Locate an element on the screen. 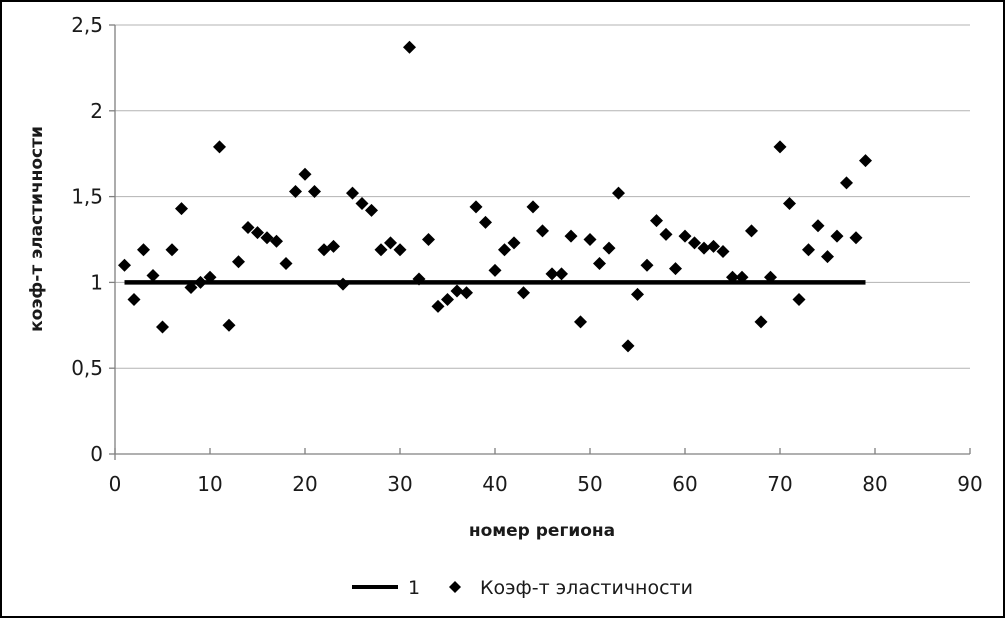 Image resolution: width=1005 pixels, height=620 pixels. y-tick-label: 2 is located at coordinates (96, 111).